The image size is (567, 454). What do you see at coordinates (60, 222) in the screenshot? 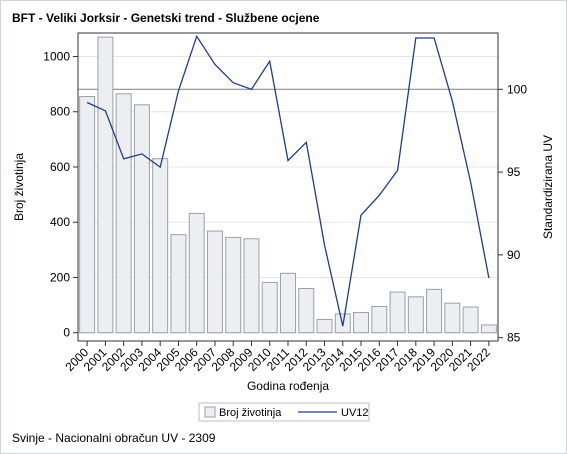
I see `y-tick-label-left: 400` at bounding box center [60, 222].